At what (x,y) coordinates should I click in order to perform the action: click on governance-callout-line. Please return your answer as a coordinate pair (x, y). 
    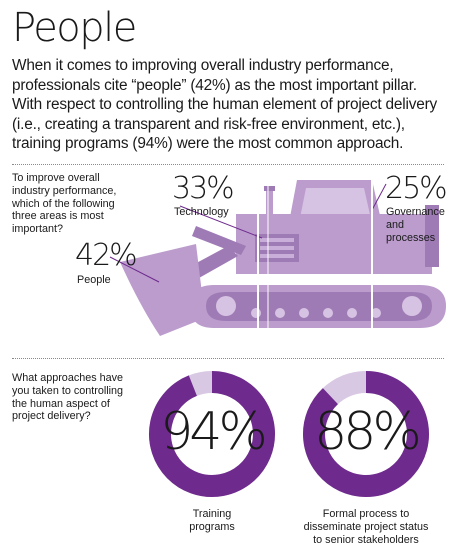
    Looking at the image, I should click on (379, 197).